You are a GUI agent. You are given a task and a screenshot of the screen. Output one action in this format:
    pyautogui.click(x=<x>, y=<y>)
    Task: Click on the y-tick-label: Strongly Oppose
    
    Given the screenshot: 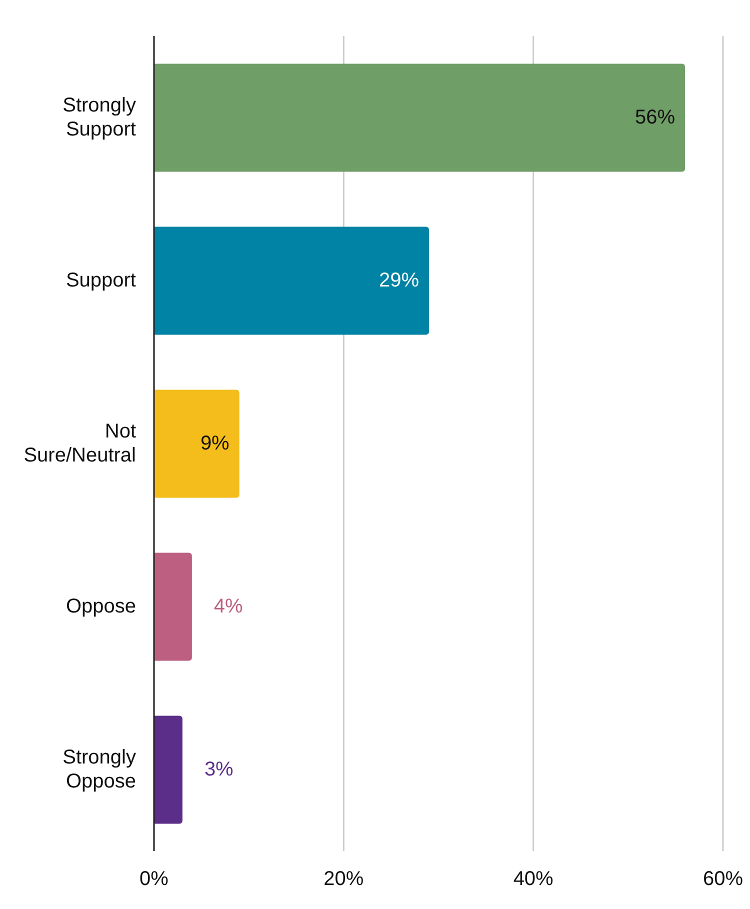 What is the action you would take?
    pyautogui.click(x=99, y=769)
    